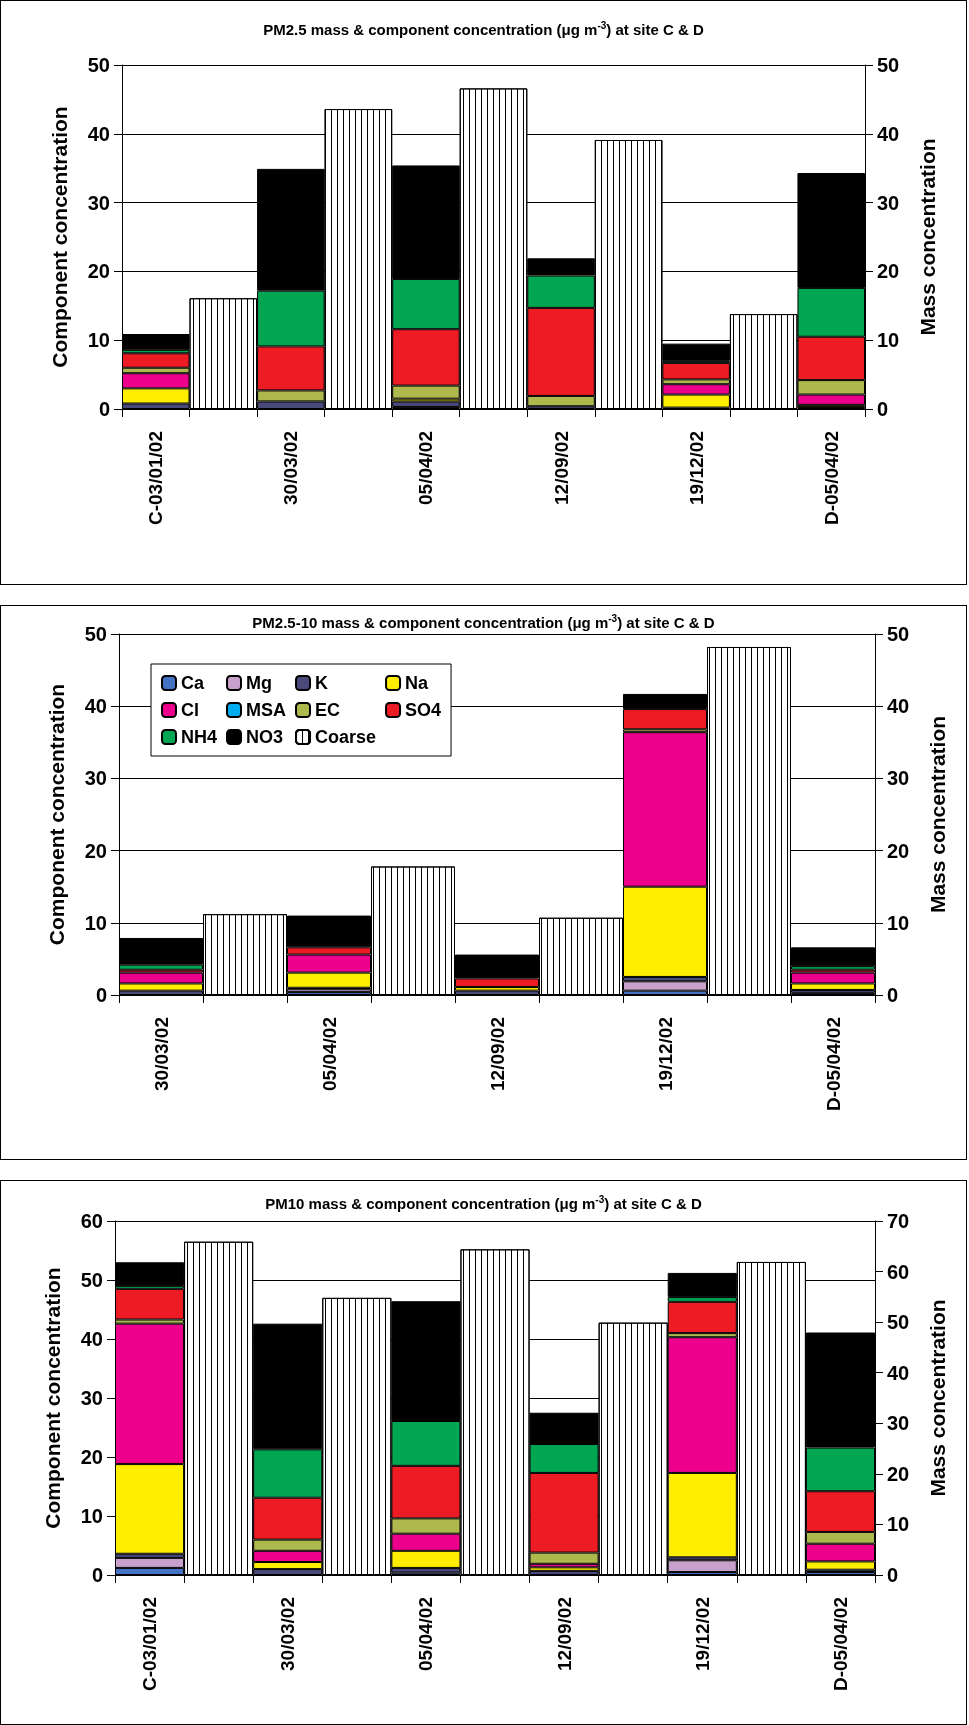  Describe the element at coordinates (265, 737) in the screenshot. I see `legend-label: NO3` at that location.